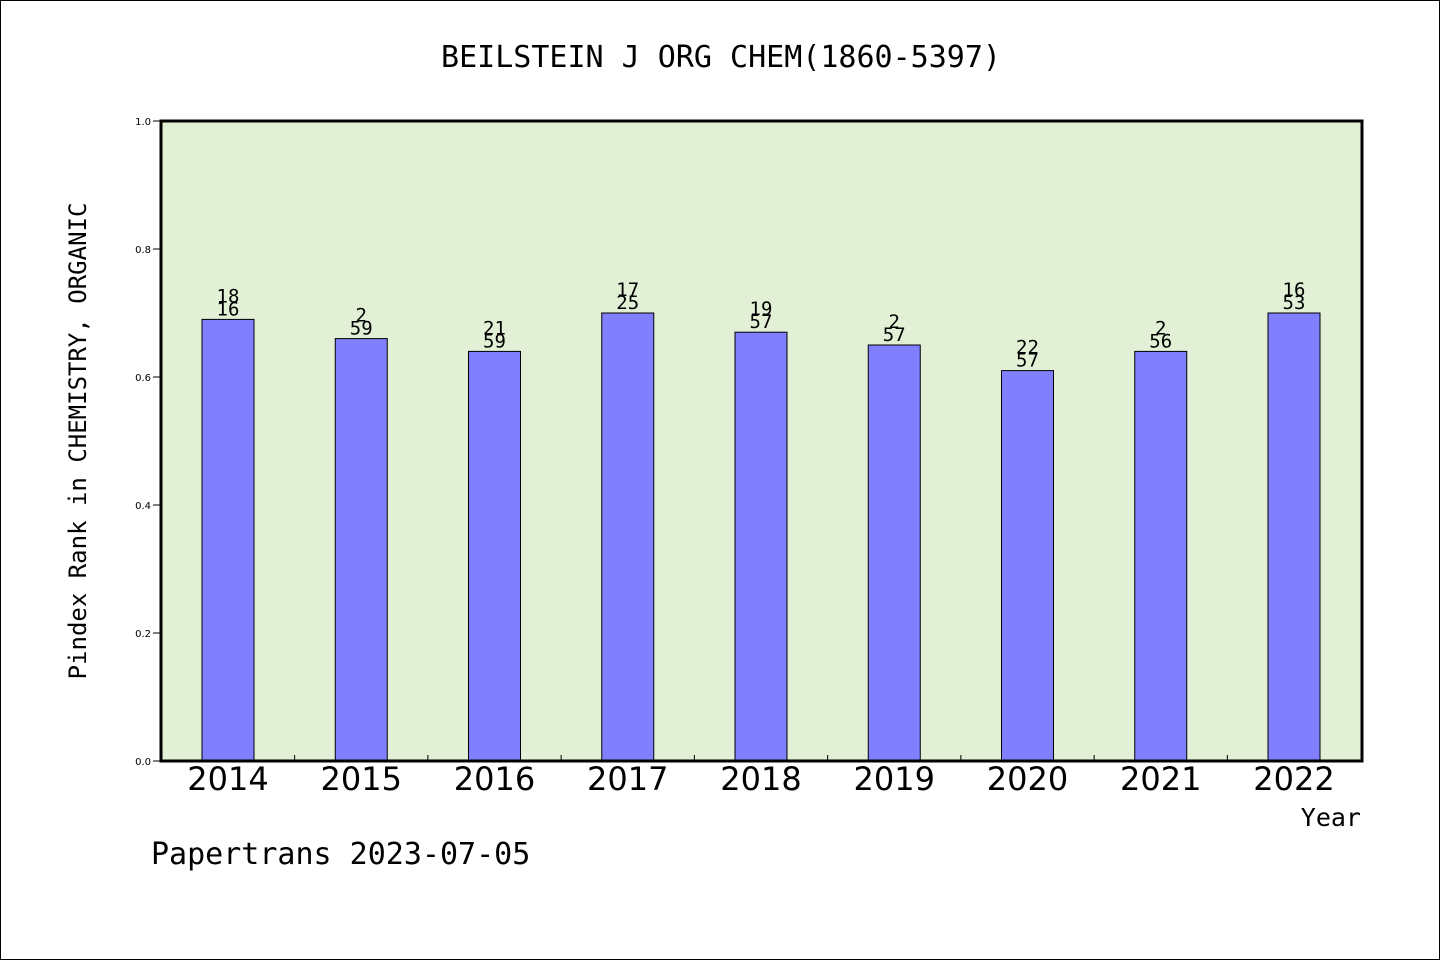  I want to click on bar-label-2021-1: 2, so click(1160, 328).